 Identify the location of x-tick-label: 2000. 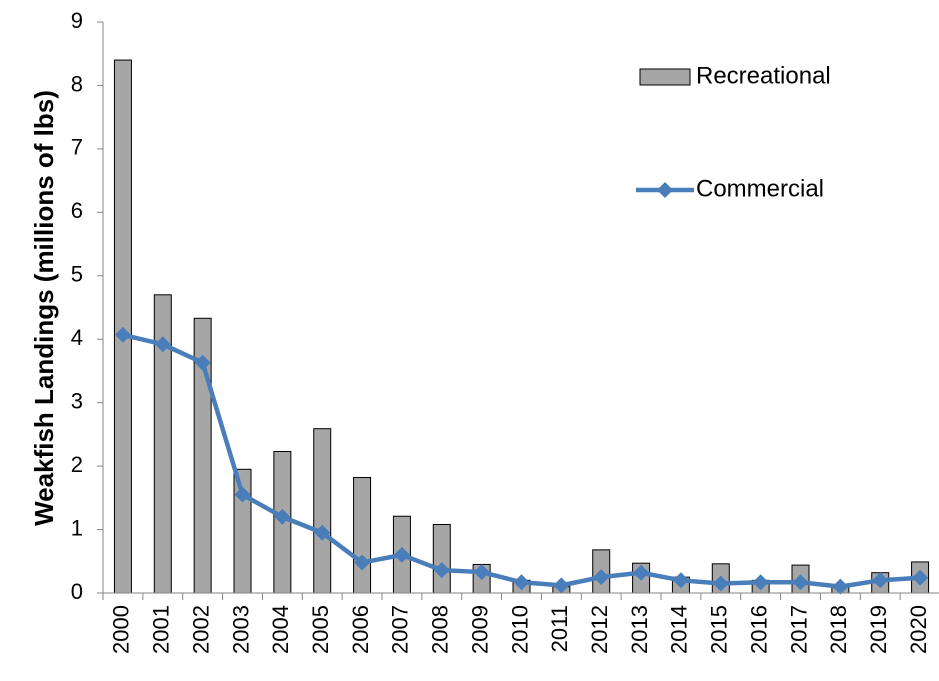
(121, 629).